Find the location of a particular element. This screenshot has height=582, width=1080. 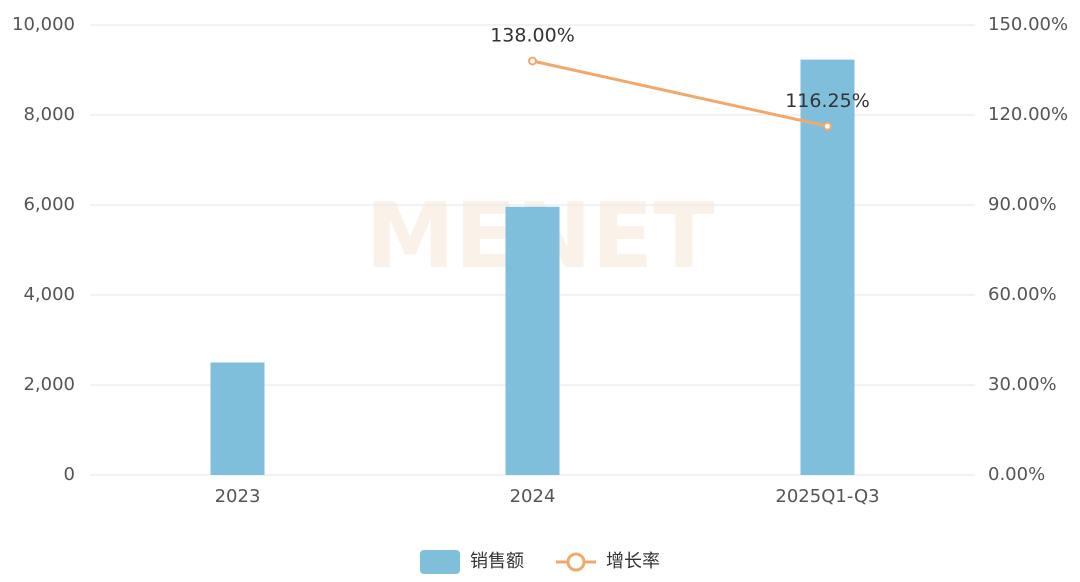

y-tick-label: 0 is located at coordinates (69, 474).